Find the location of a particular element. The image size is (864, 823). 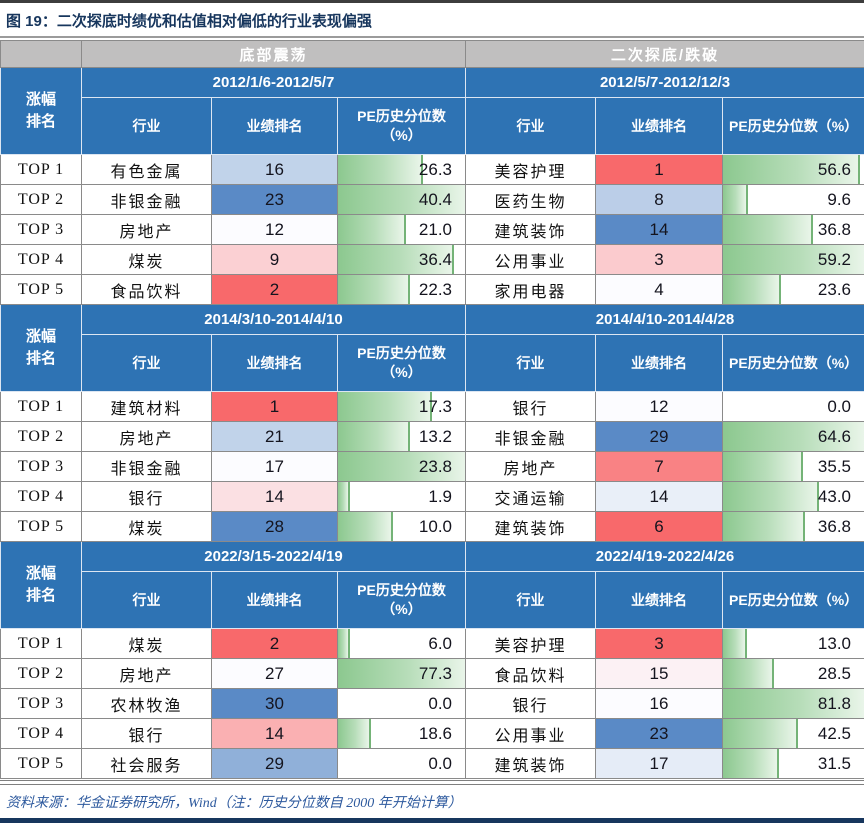

pe-value: 9.6 is located at coordinates (793, 199).